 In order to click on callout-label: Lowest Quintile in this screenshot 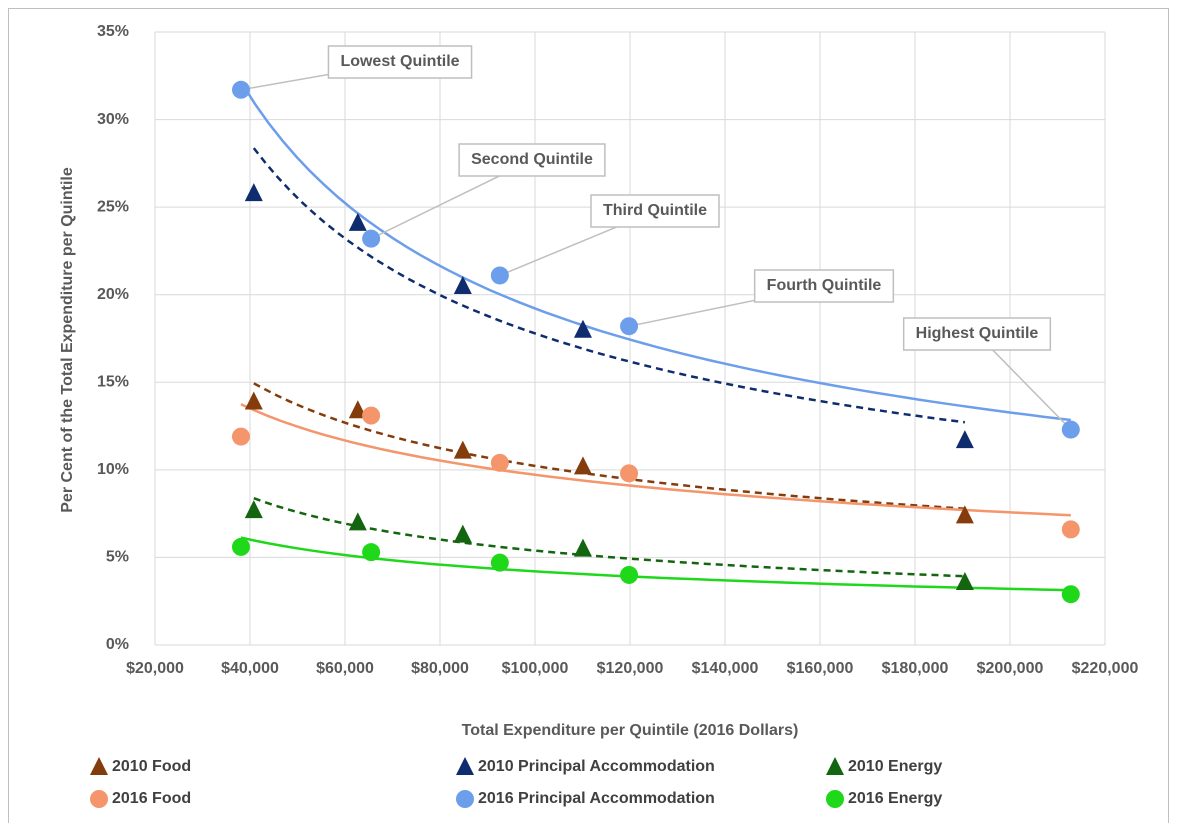, I will do `click(399, 61)`.